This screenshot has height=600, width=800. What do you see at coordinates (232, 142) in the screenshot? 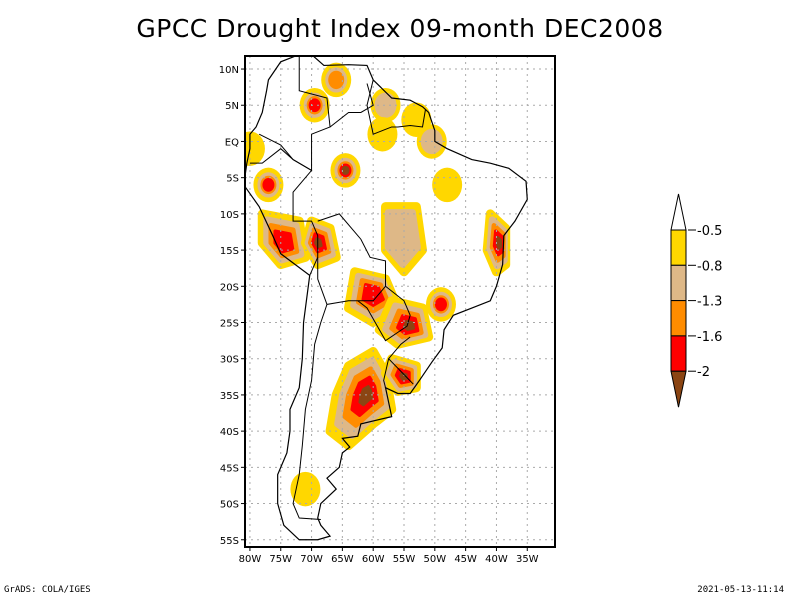
I see `y-tick-label: EQ` at bounding box center [232, 142].